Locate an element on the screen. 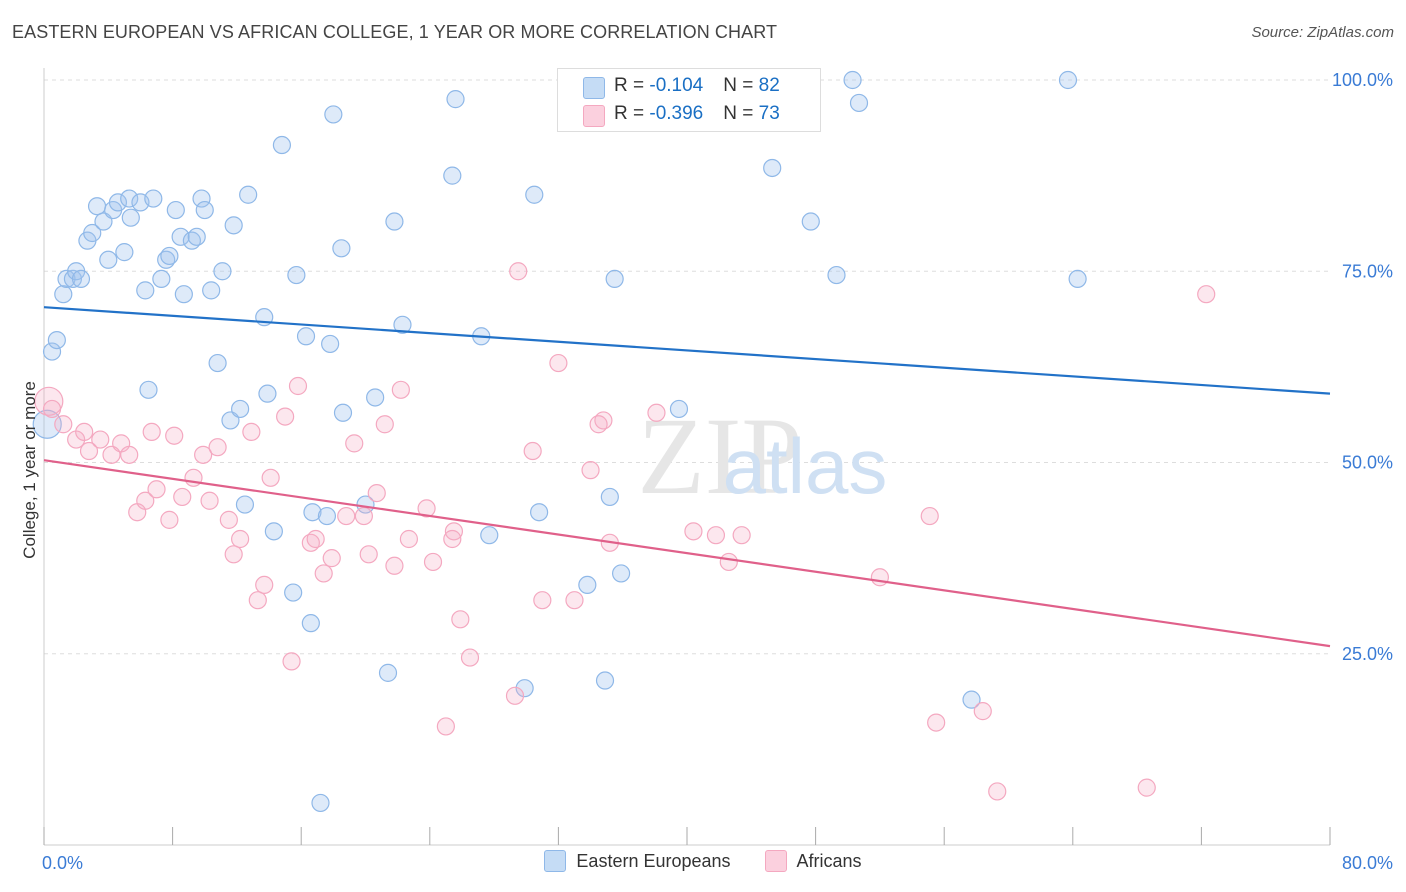  legend-swatch-eastern is located at coordinates (555, 861).